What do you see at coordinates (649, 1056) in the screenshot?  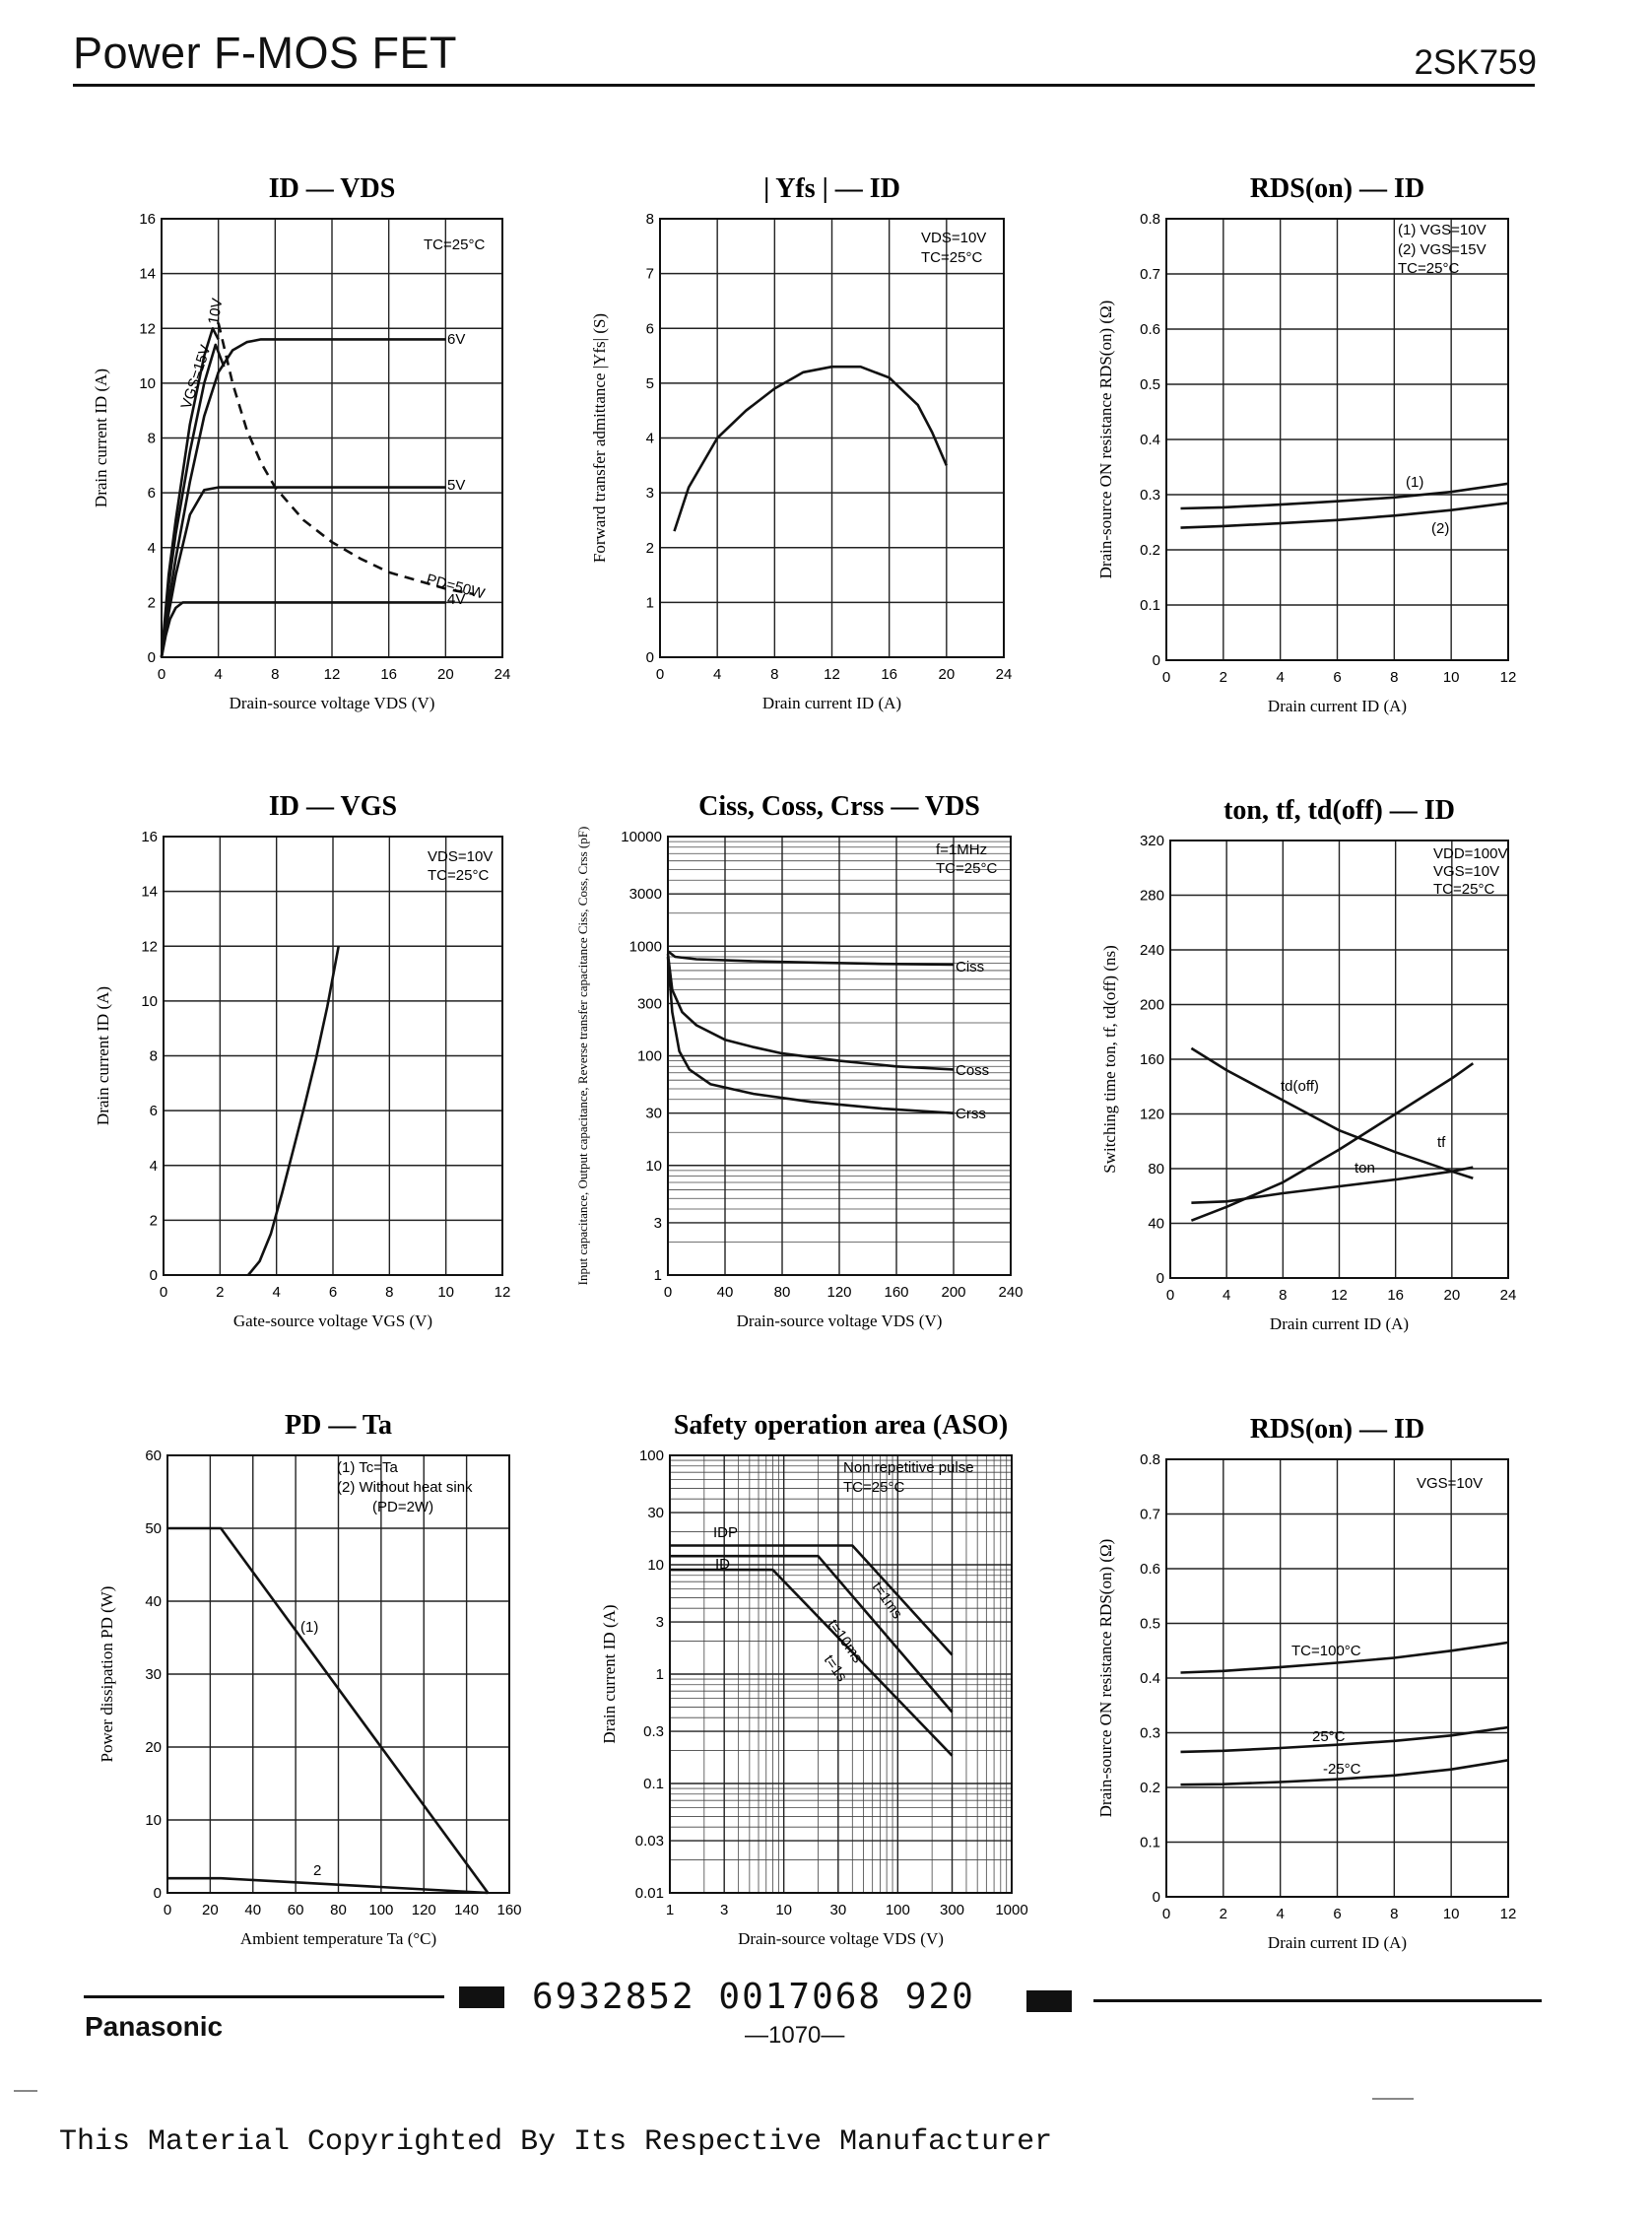 I see `y-tick-label: 100` at bounding box center [649, 1056].